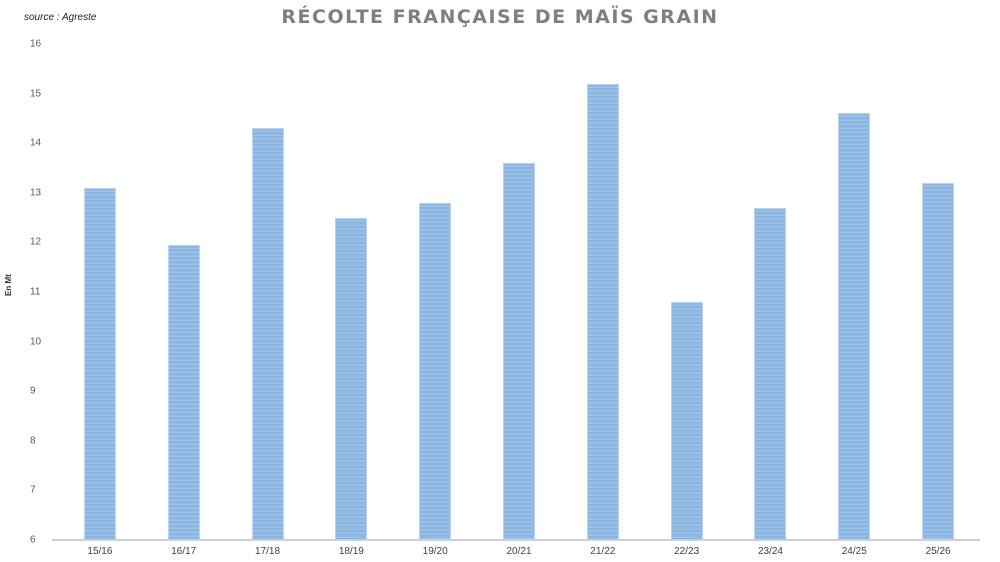  Describe the element at coordinates (35, 292) in the screenshot. I see `y-tick-label: 11` at that location.